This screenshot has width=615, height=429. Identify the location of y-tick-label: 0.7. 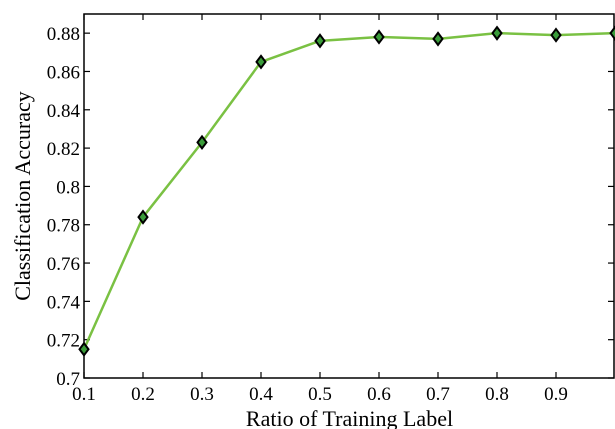
(68, 379).